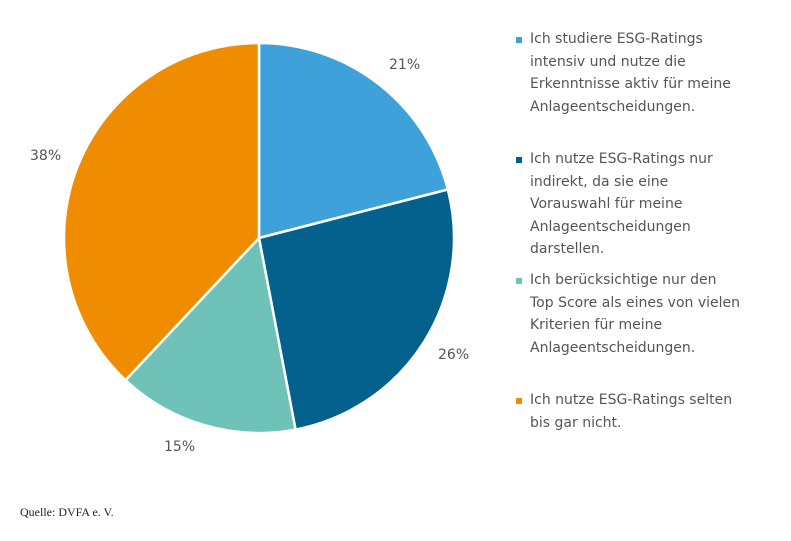 This screenshot has height=541, width=791. What do you see at coordinates (599, 181) in the screenshot?
I see `legend-line: indirekt, da sie eine` at bounding box center [599, 181].